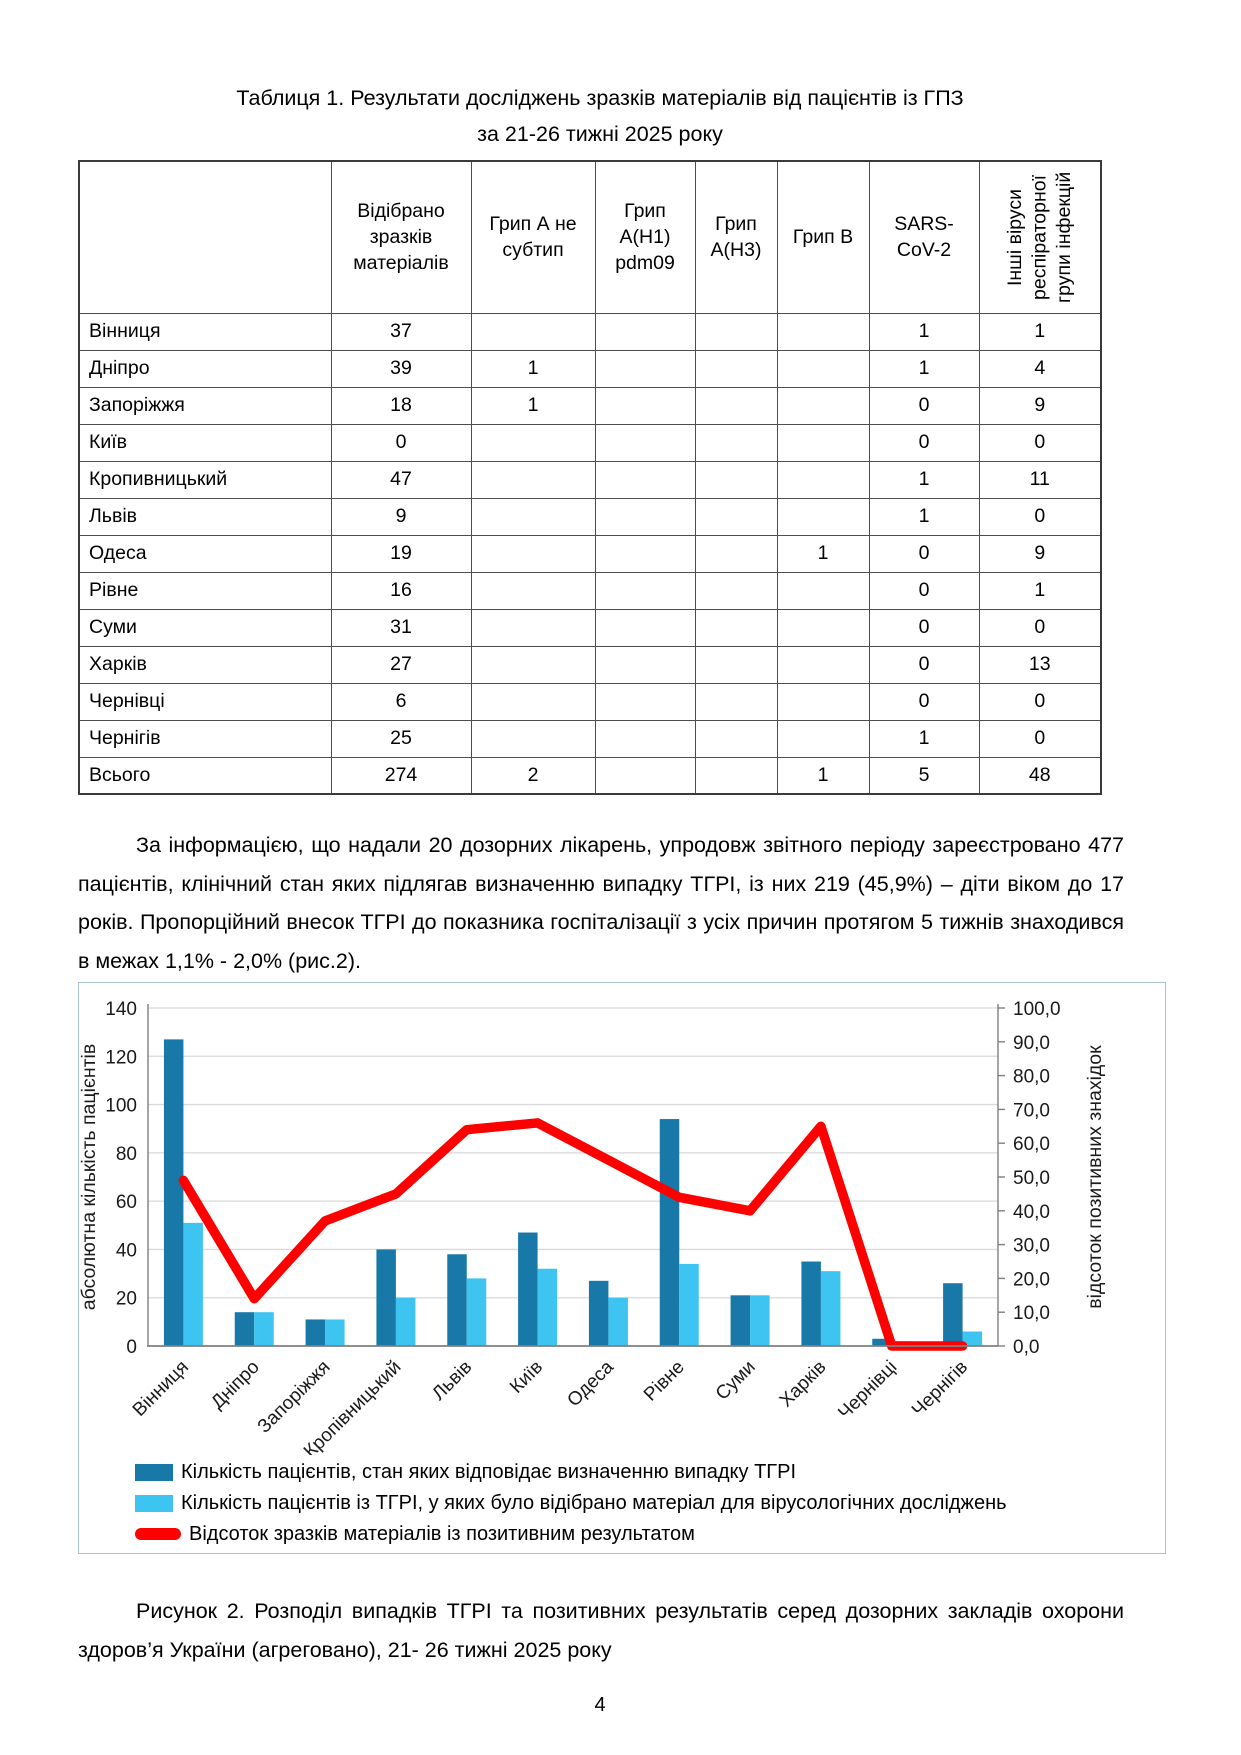 This screenshot has height=1755, width=1241. What do you see at coordinates (205, 479) in the screenshot?
I see `region-cell: Кропивницький` at bounding box center [205, 479].